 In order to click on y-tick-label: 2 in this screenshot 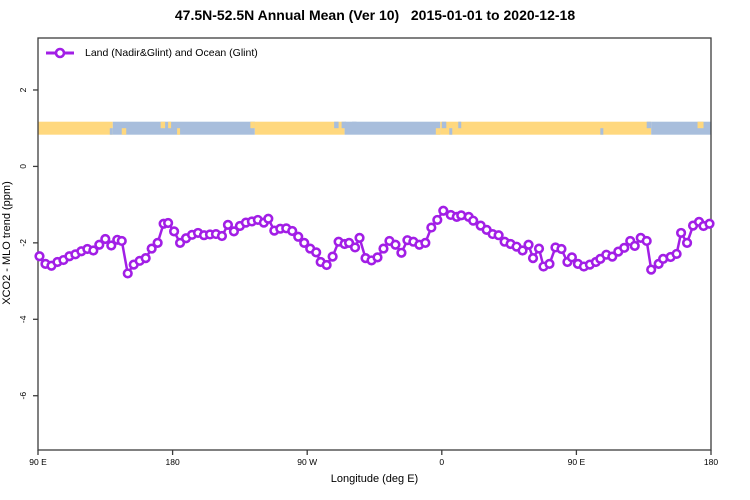, I will do `click(23, 89)`.